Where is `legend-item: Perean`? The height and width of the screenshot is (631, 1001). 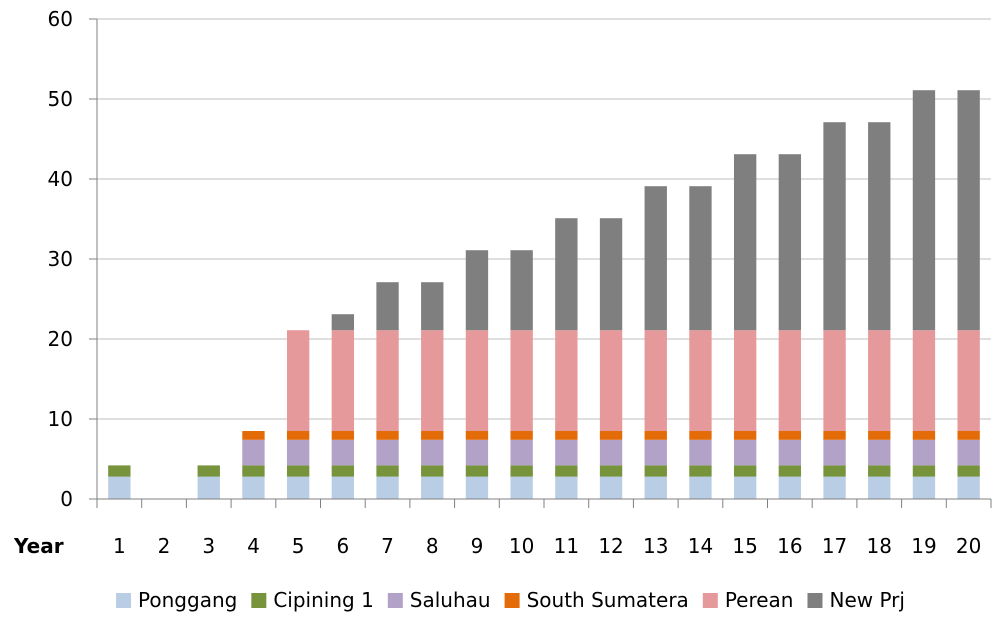
legend-item: Perean is located at coordinates (748, 600).